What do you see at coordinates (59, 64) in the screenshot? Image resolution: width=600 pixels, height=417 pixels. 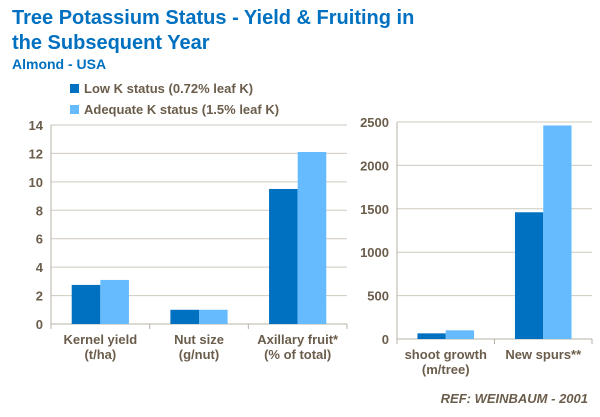 I see `chart-subtitle: Almond - USA` at bounding box center [59, 64].